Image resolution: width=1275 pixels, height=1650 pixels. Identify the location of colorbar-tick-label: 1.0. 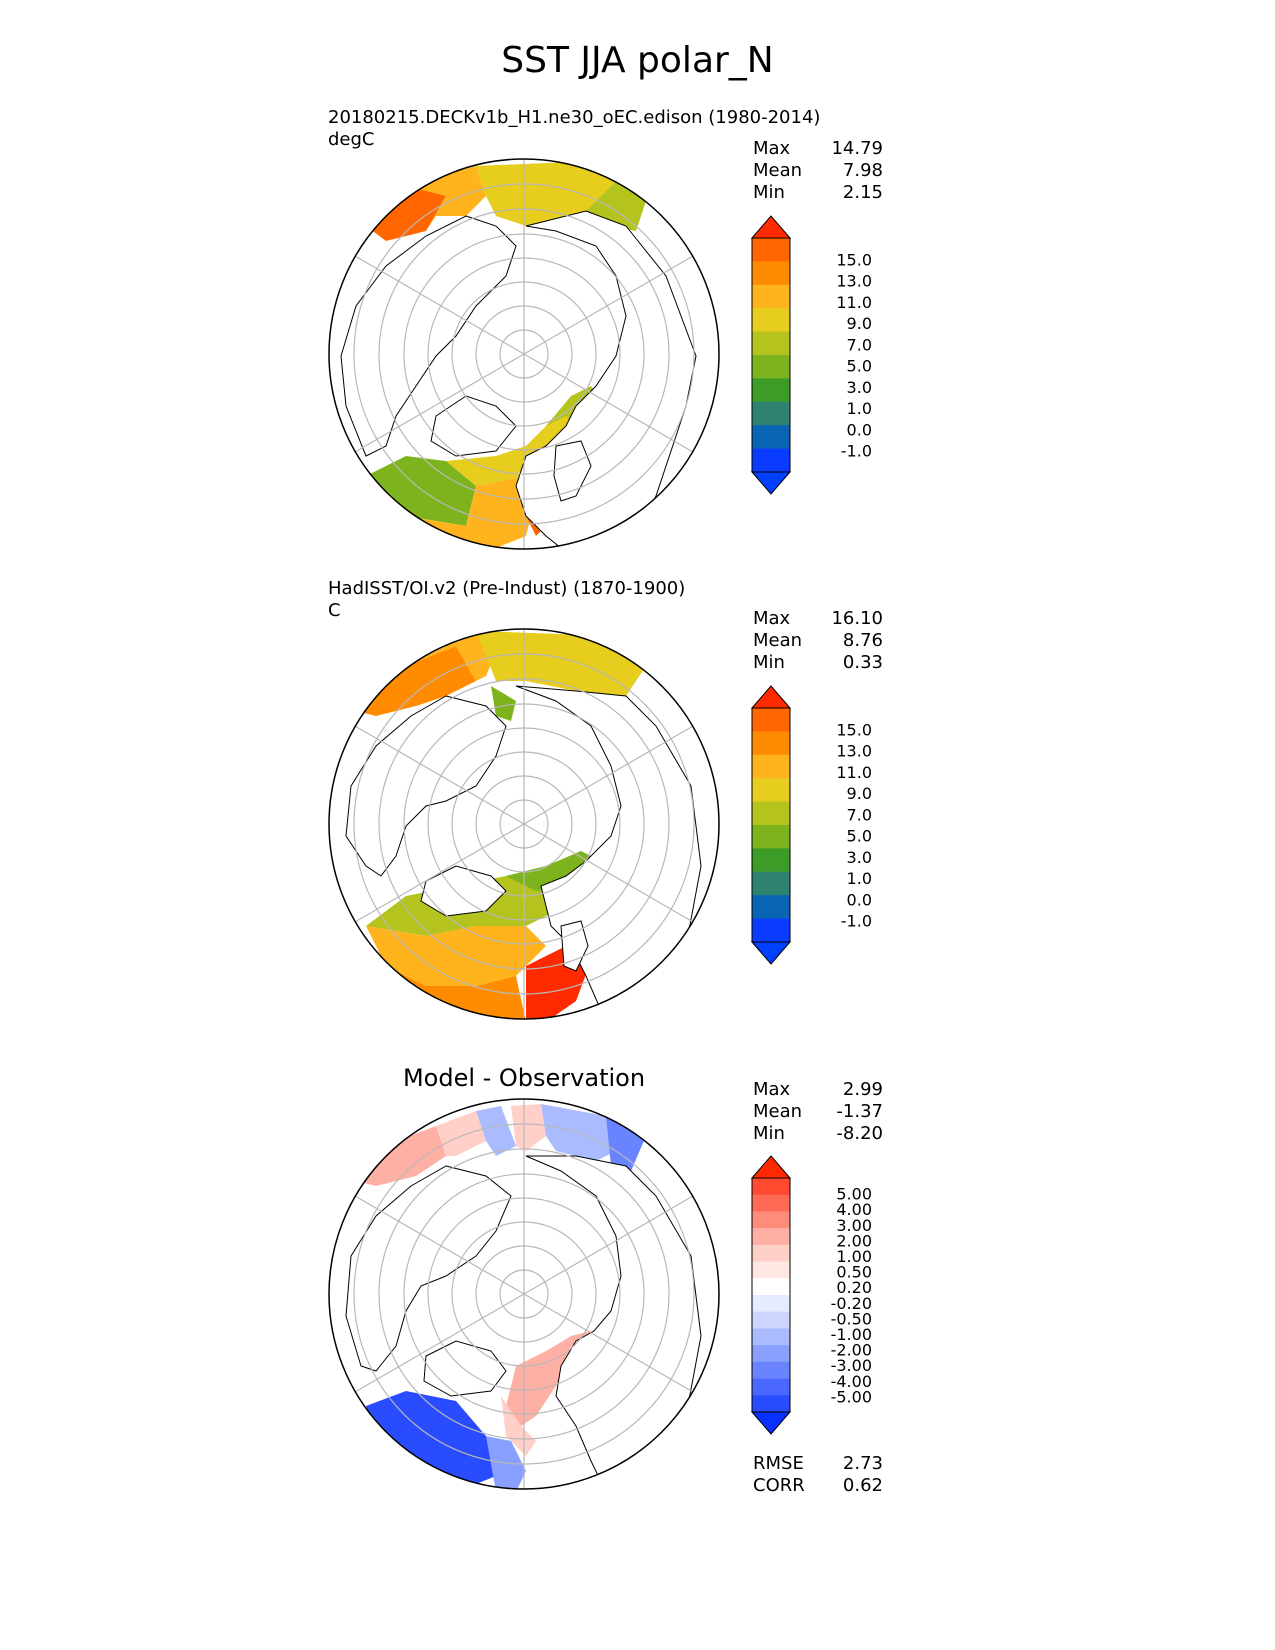
(859, 408).